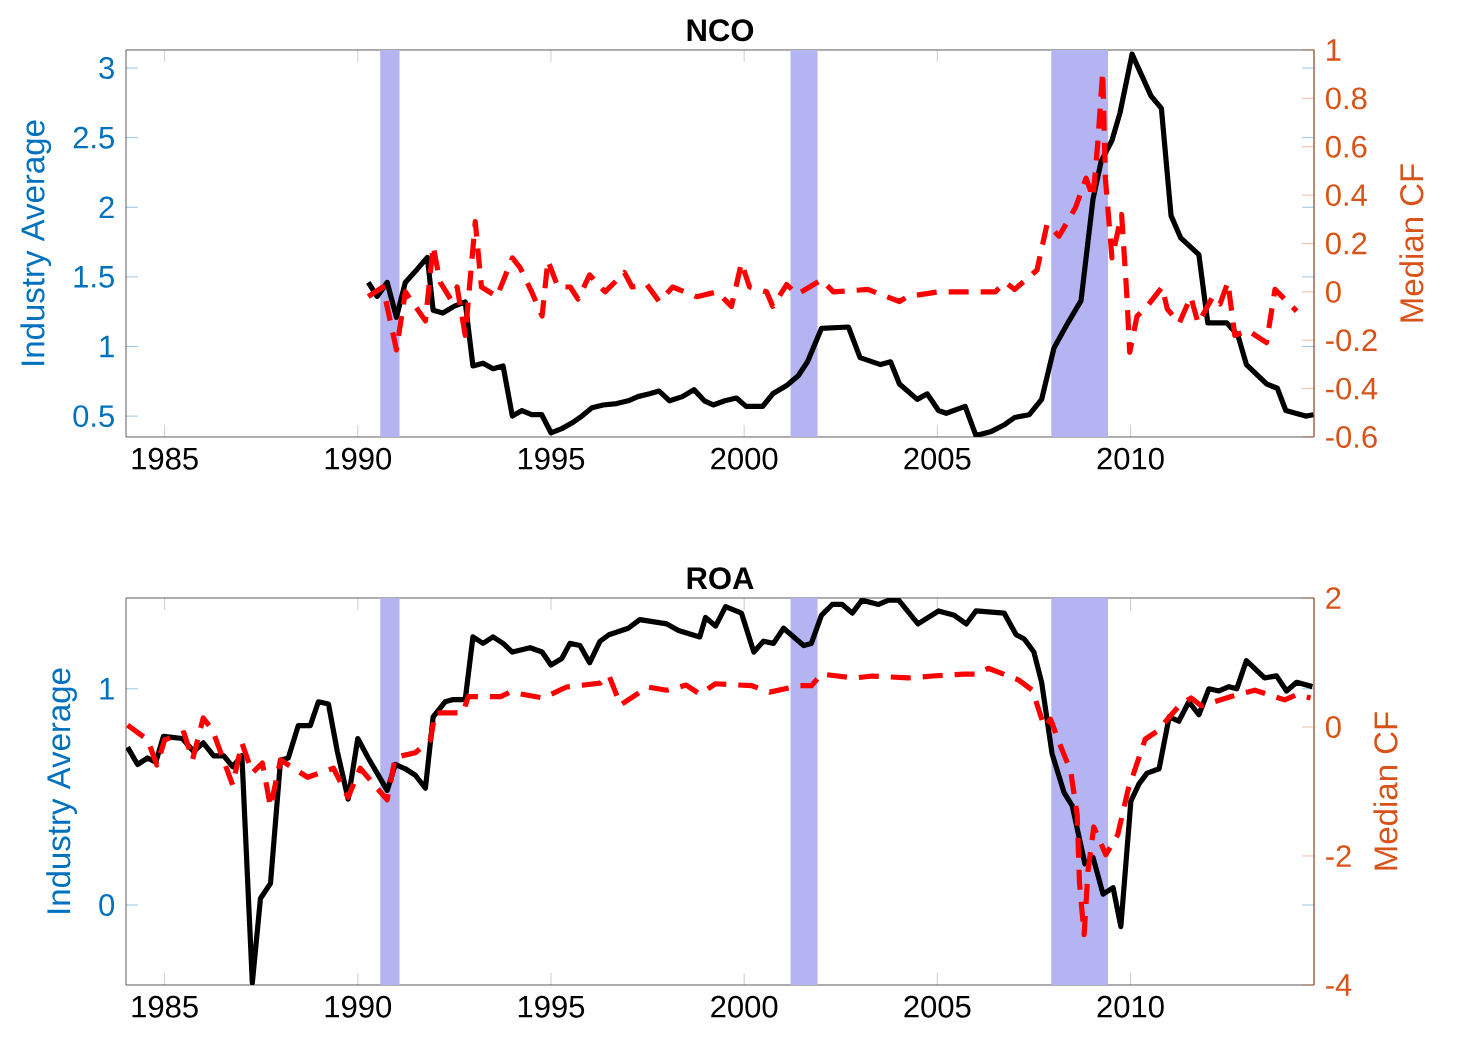  What do you see at coordinates (1338, 856) in the screenshot?
I see `y2-tick-label: -2` at bounding box center [1338, 856].